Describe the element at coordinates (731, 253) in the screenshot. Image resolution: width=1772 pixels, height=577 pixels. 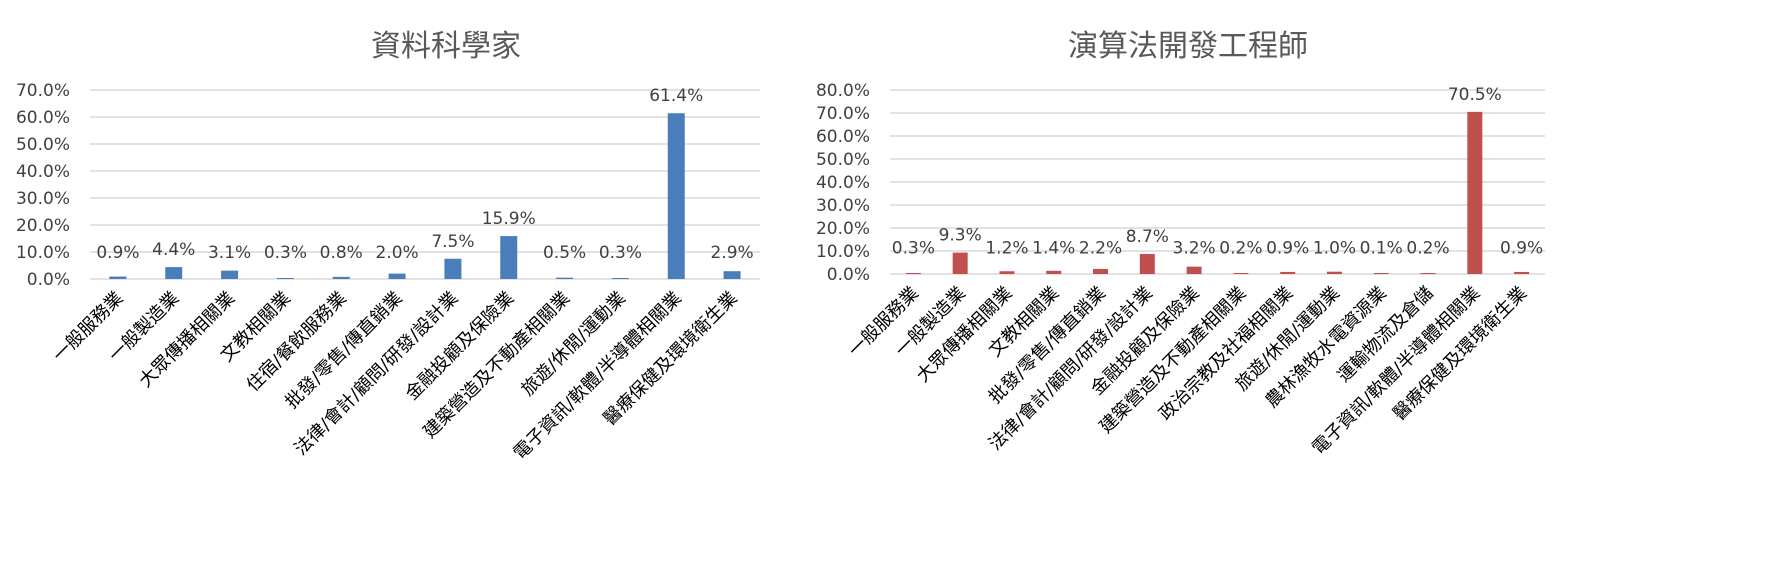
I see `data-label: 2.9%` at that location.